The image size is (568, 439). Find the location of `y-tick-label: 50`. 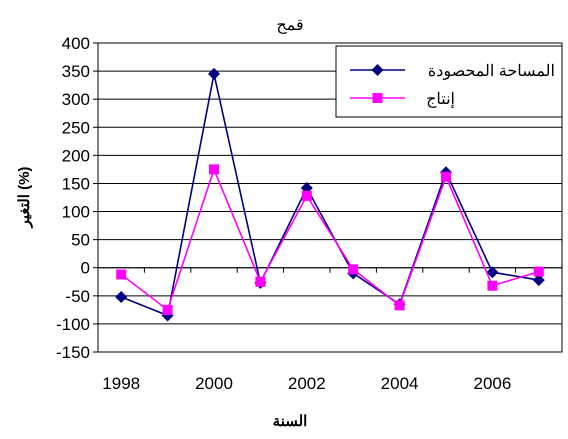

y-tick-label: 50 is located at coordinates (80, 240).